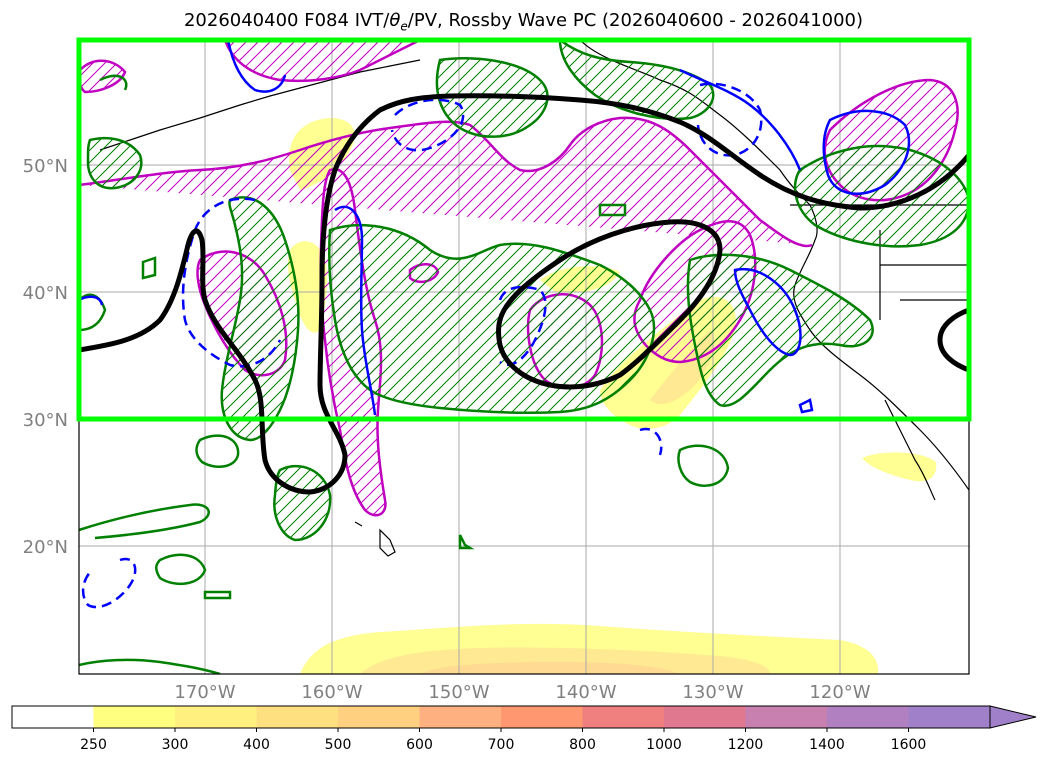 The width and height of the screenshot is (1047, 767). What do you see at coordinates (45, 166) in the screenshot?
I see `lat-label-50n: 50°N` at bounding box center [45, 166].